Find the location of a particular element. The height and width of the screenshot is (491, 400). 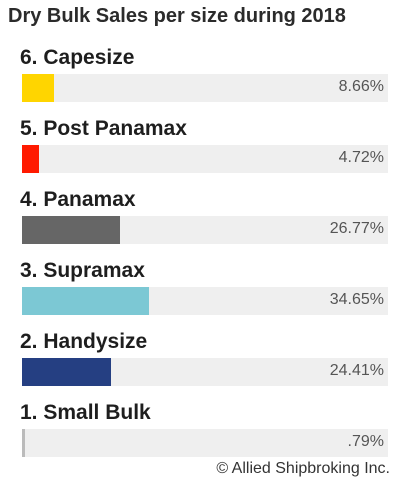

bar-track: 8.66% is located at coordinates (205, 88).